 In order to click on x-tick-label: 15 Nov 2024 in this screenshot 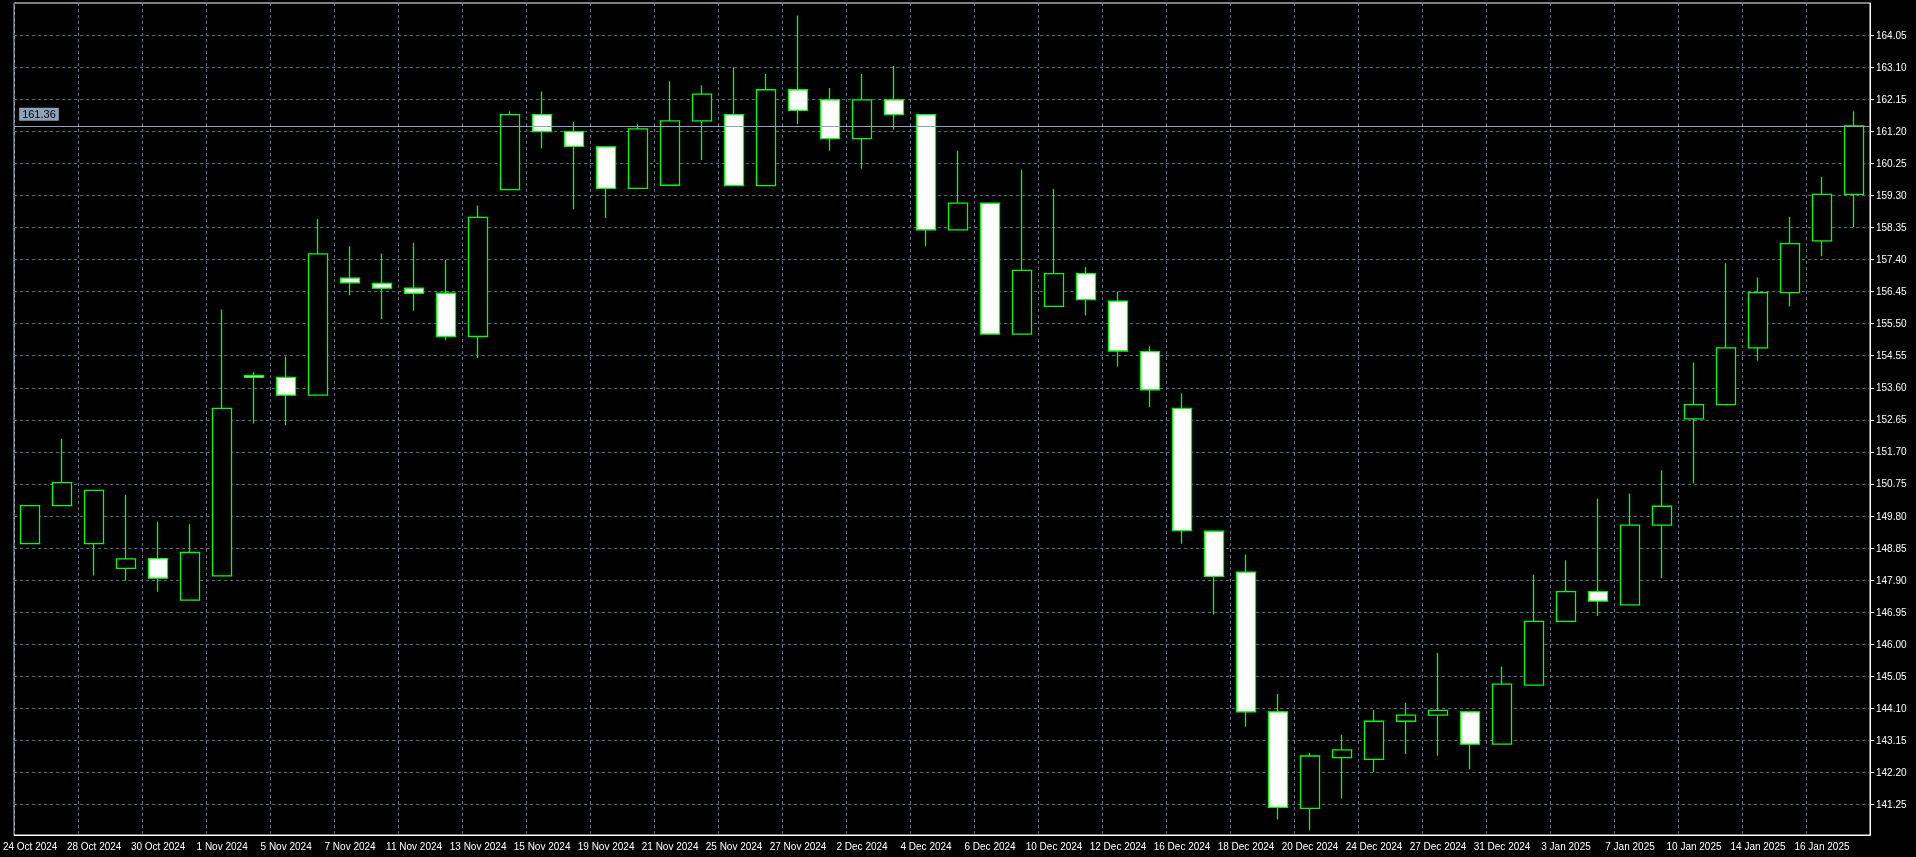, I will do `click(542, 846)`.